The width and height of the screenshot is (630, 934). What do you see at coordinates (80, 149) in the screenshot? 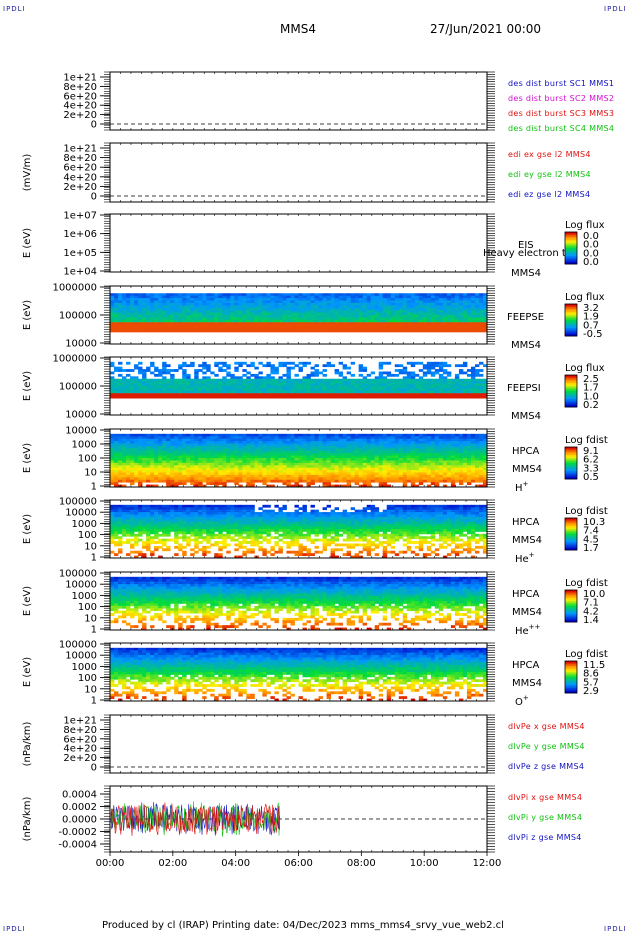
I see `y-tick-label: 1e+21` at bounding box center [80, 149].